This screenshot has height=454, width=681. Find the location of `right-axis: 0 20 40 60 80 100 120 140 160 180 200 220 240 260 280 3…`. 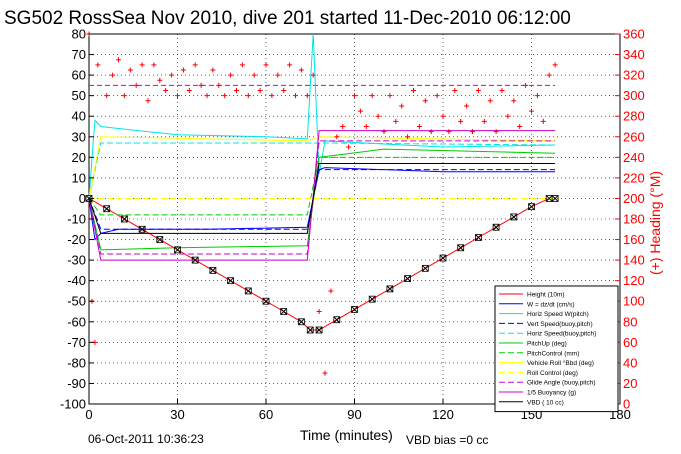

right-axis: 0 20 40 60 80 100 120 140 160 180 200 220 240 260 280 3… is located at coordinates (630, 219).